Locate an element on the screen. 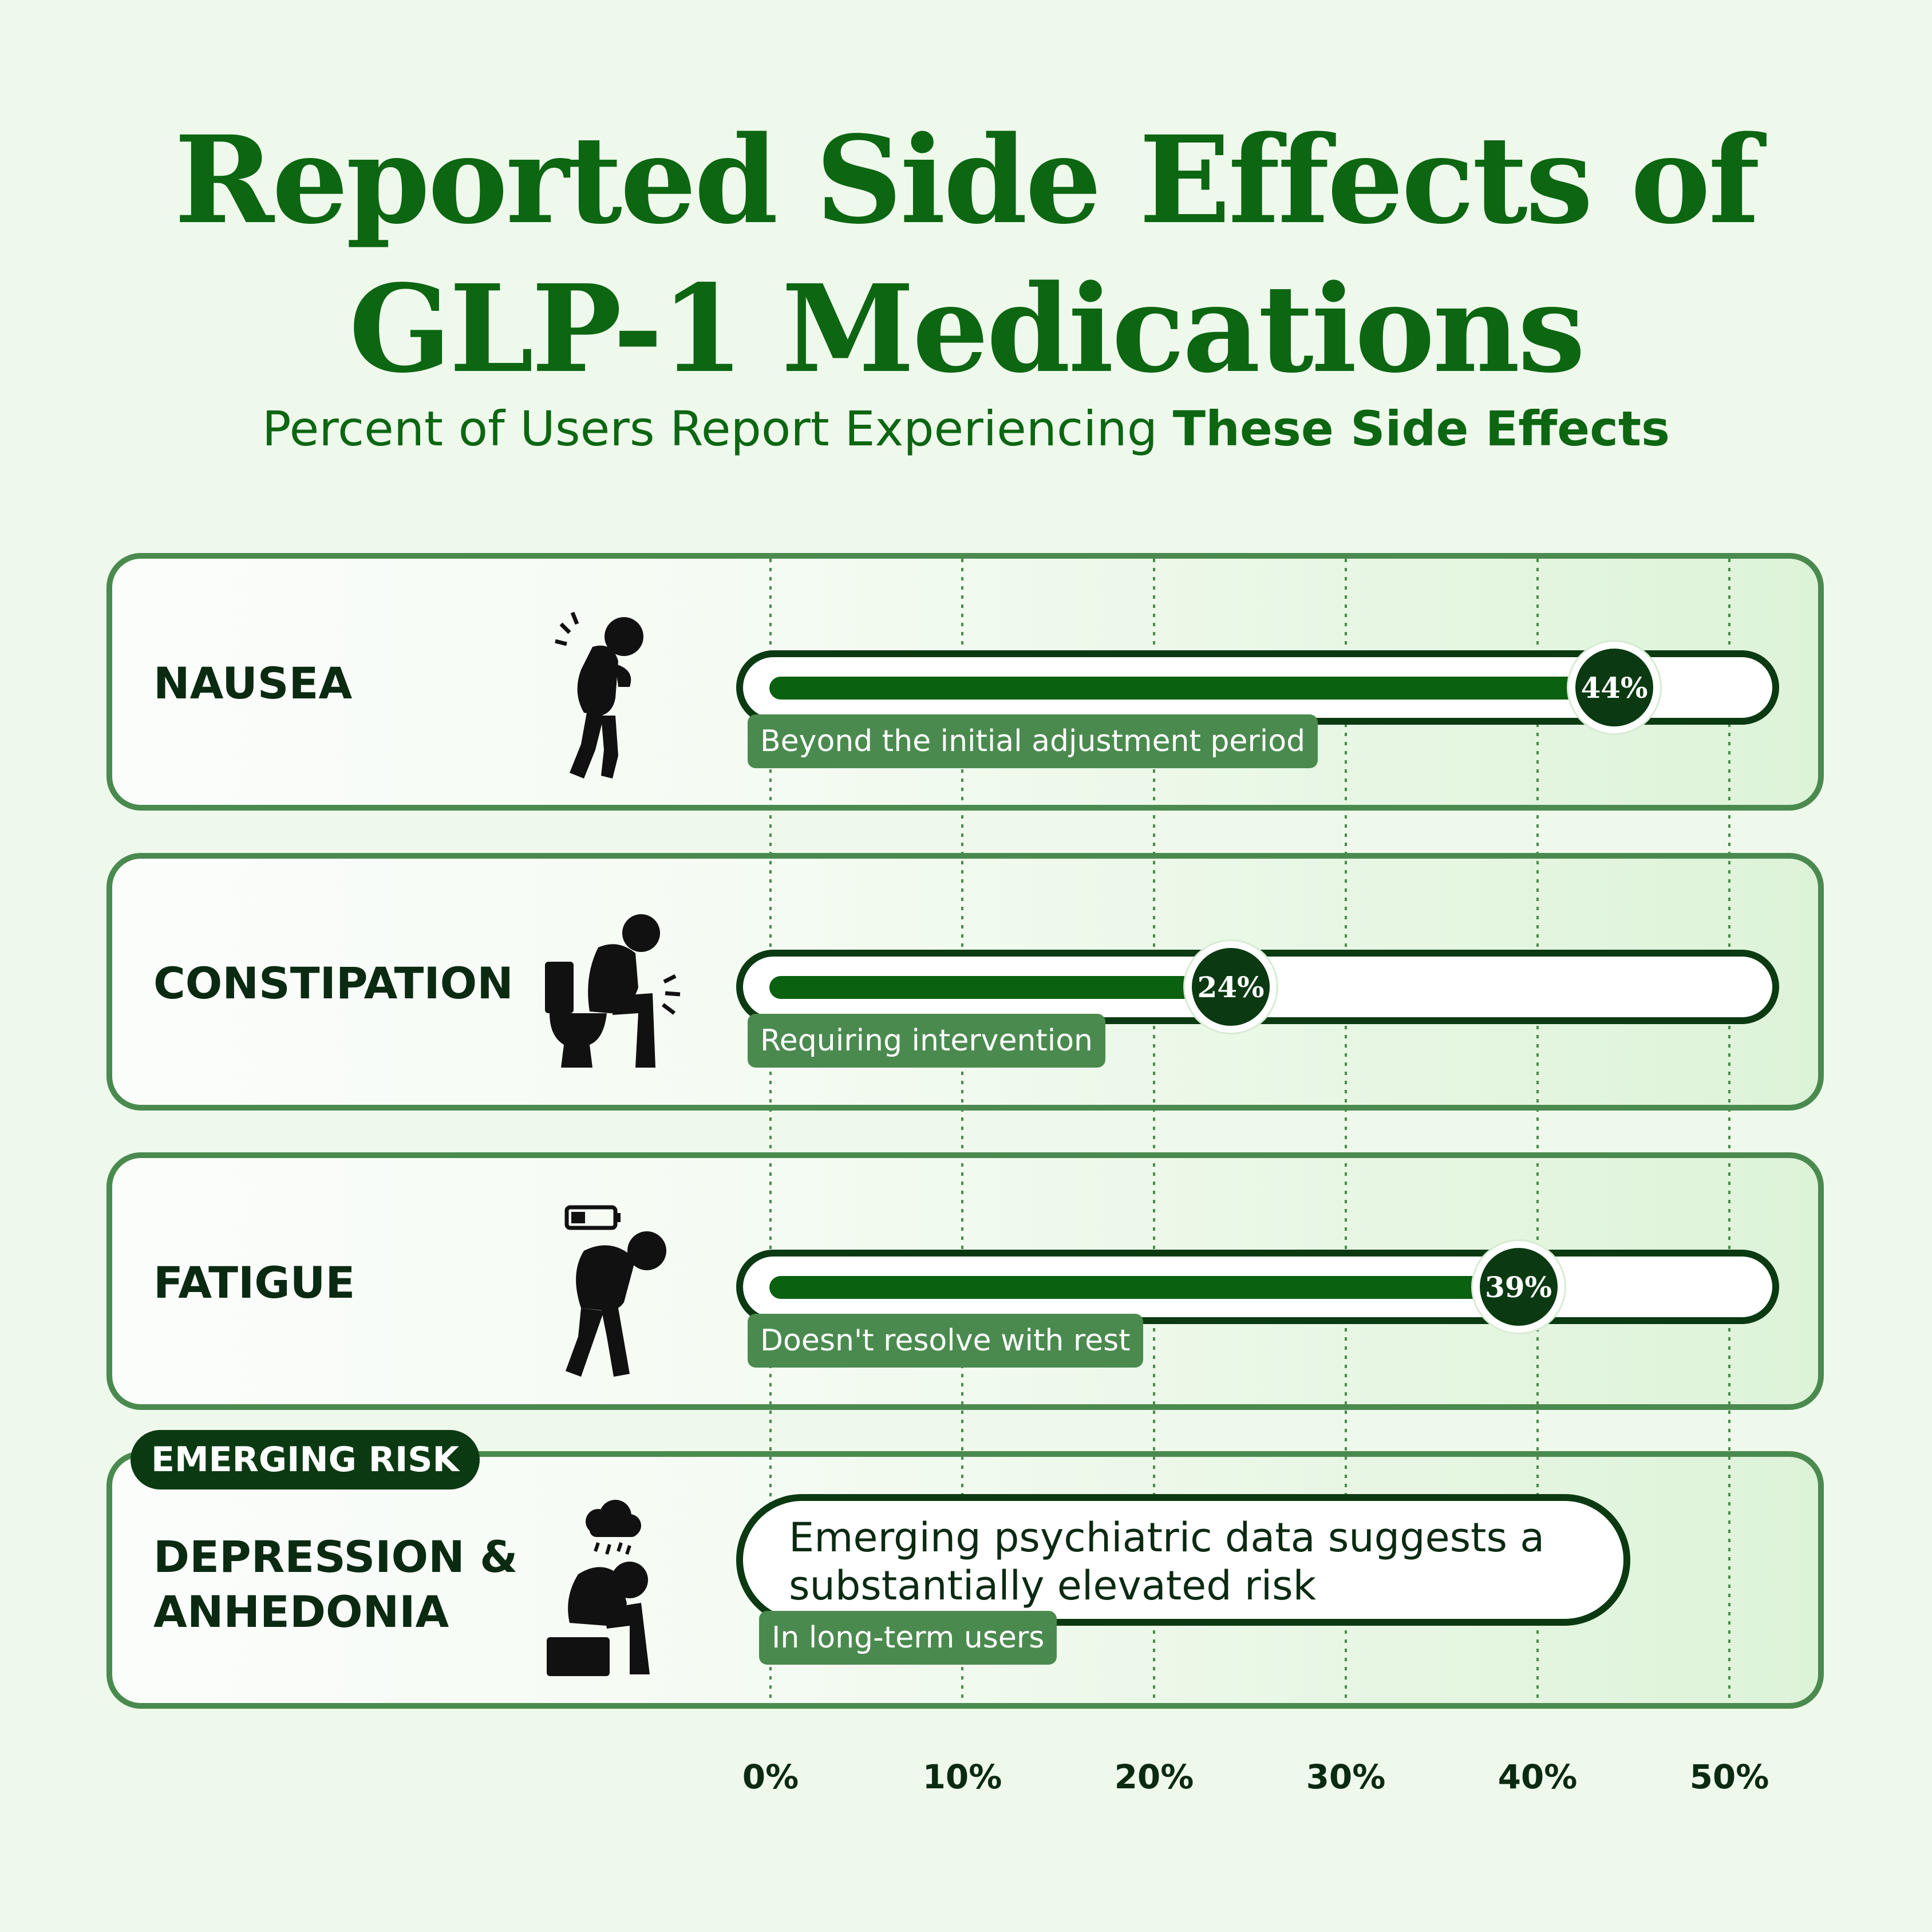 The height and width of the screenshot is (1932, 1932). row-label-constipation: CONSTIPATION is located at coordinates (333, 983).